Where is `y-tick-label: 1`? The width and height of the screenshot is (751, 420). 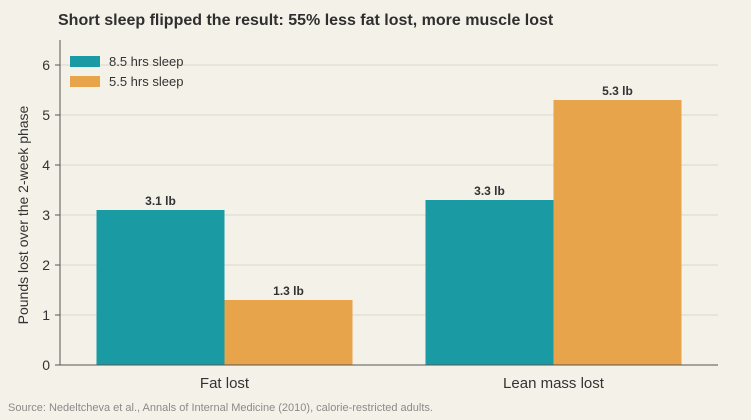 y-tick-label: 1 is located at coordinates (46, 315).